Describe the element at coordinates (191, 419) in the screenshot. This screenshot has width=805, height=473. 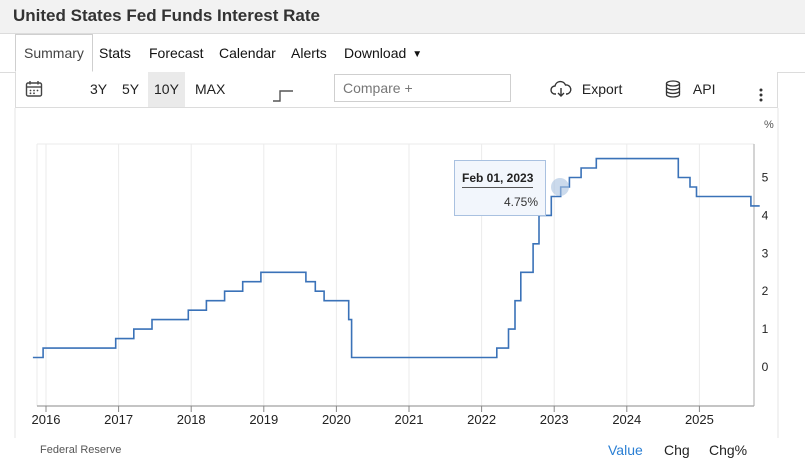
I see `x-tick-label: 2018` at that location.